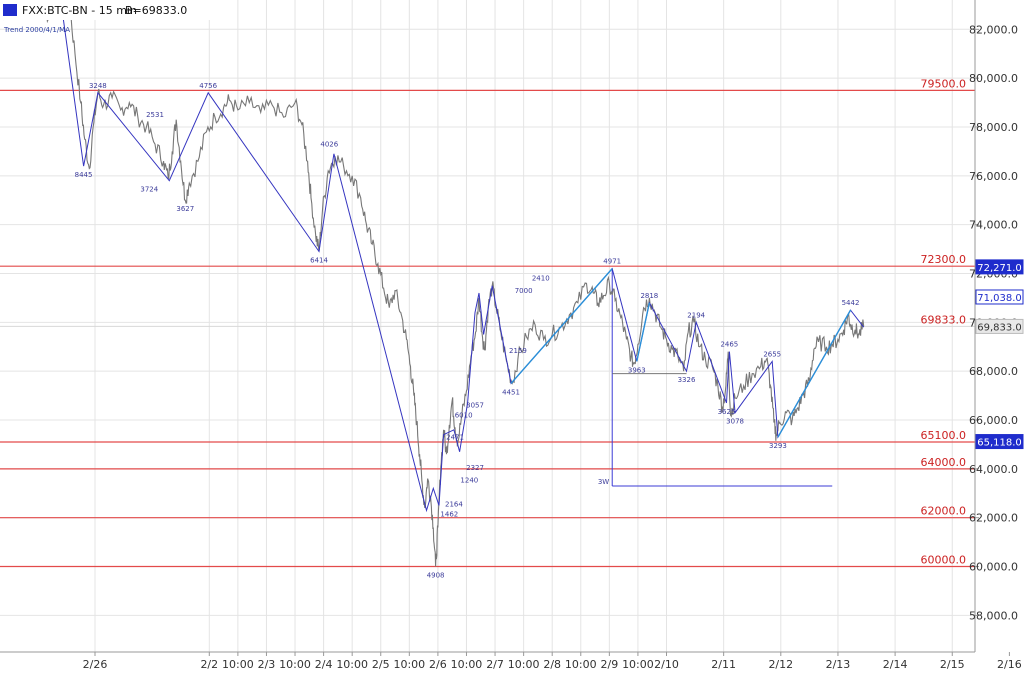 This screenshot has width=1024, height=690. What do you see at coordinates (98, 86) in the screenshot?
I see `wave-label: 3248` at bounding box center [98, 86].